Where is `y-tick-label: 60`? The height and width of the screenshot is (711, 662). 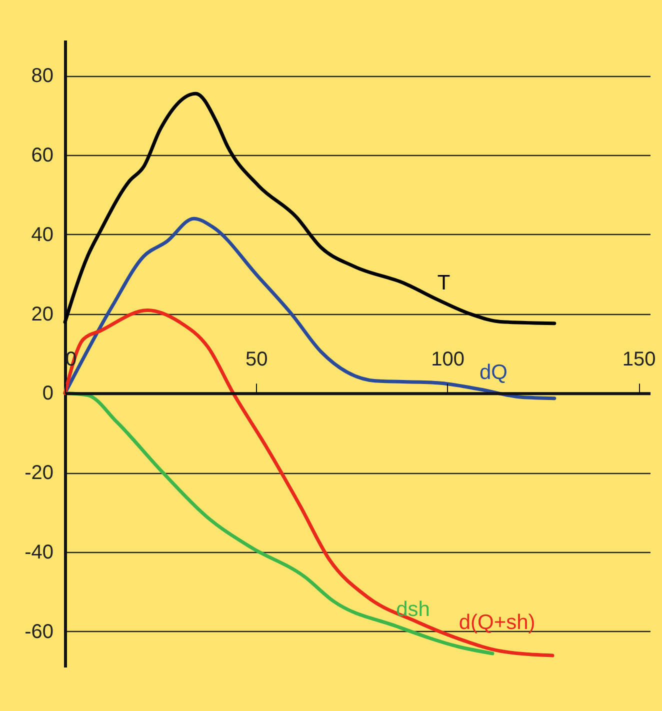
y-tick-label: 60 is located at coordinates (42, 155).